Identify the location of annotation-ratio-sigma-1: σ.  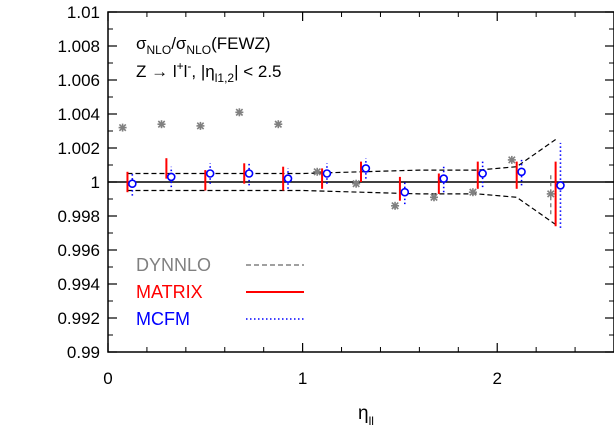
(141, 43).